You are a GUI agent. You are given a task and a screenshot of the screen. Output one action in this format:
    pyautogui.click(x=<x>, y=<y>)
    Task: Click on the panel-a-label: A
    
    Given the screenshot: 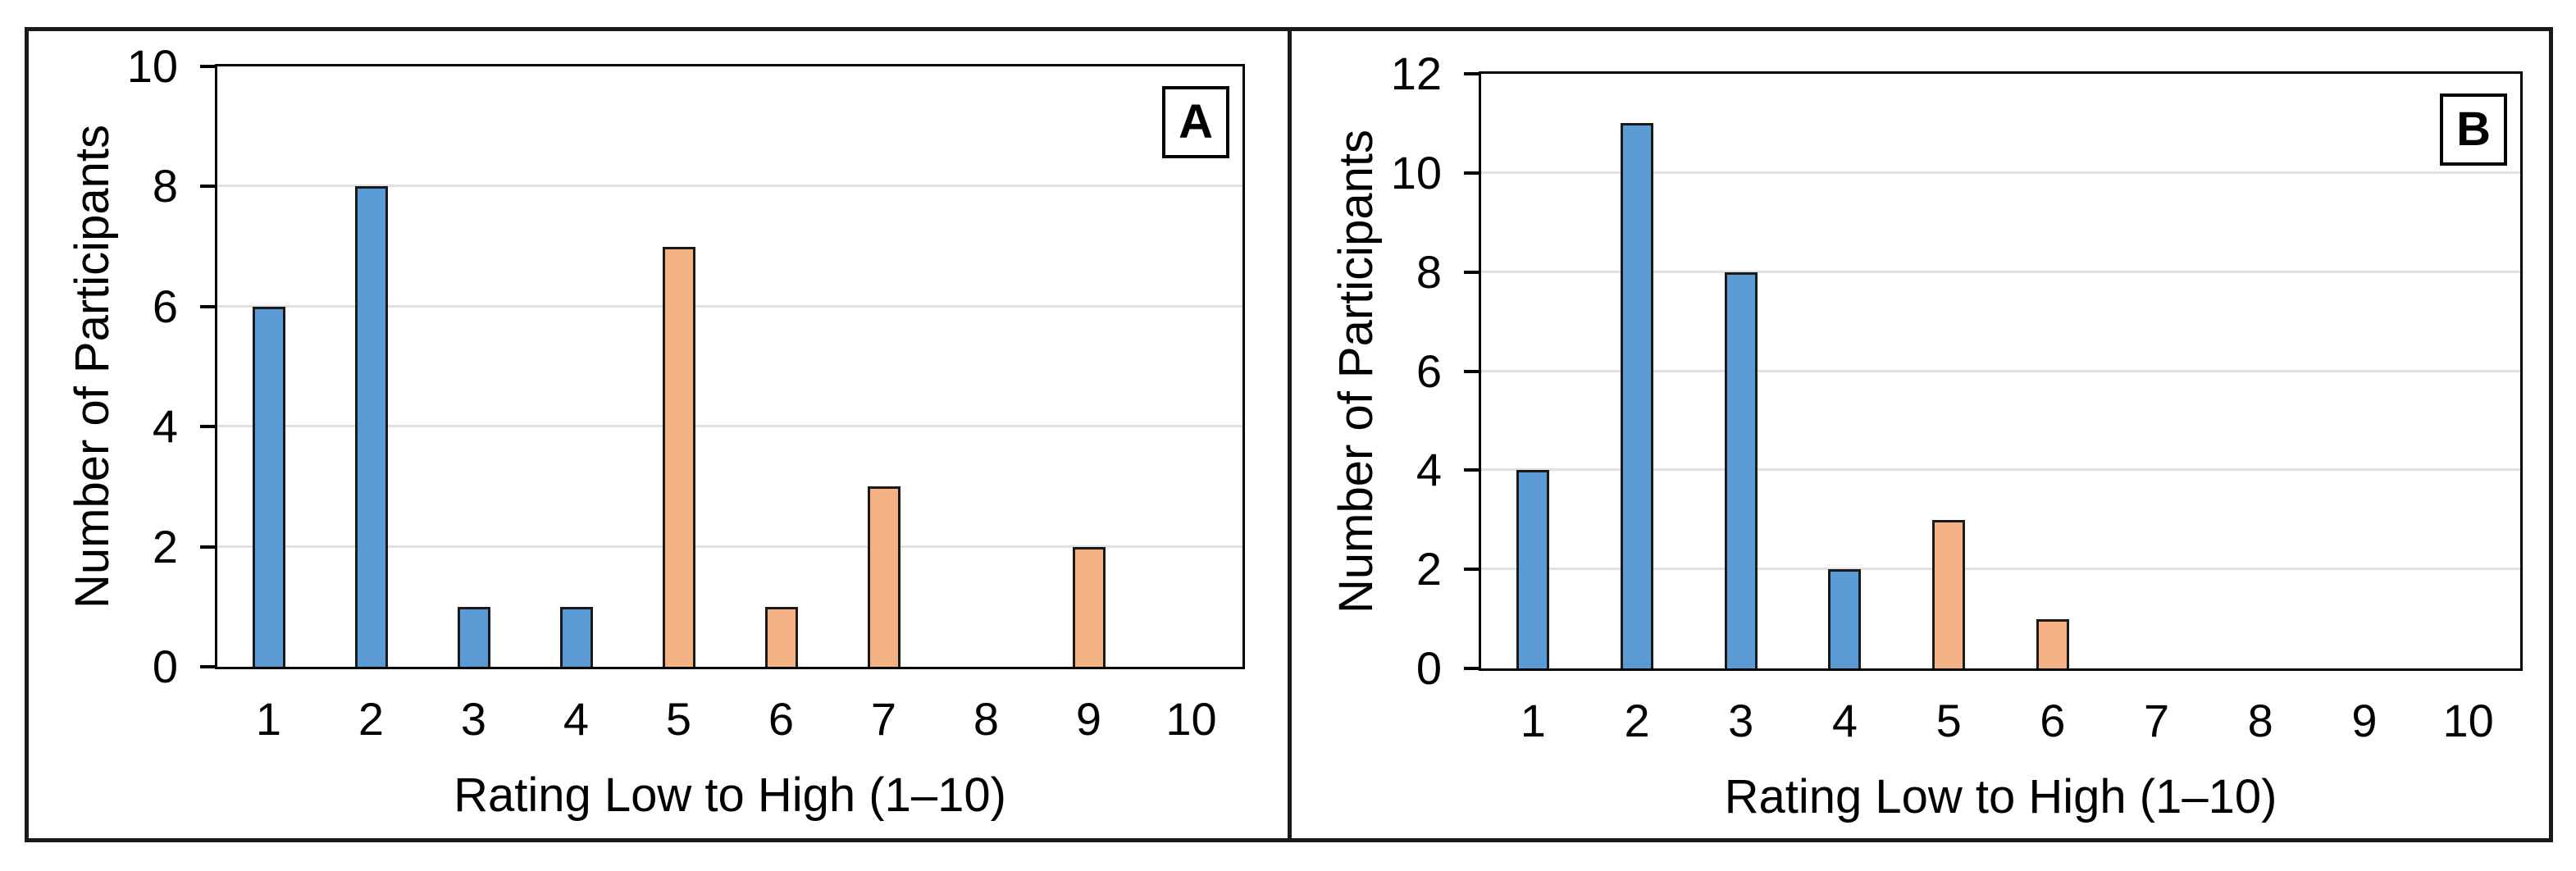 What is the action you would take?
    pyautogui.click(x=1195, y=122)
    